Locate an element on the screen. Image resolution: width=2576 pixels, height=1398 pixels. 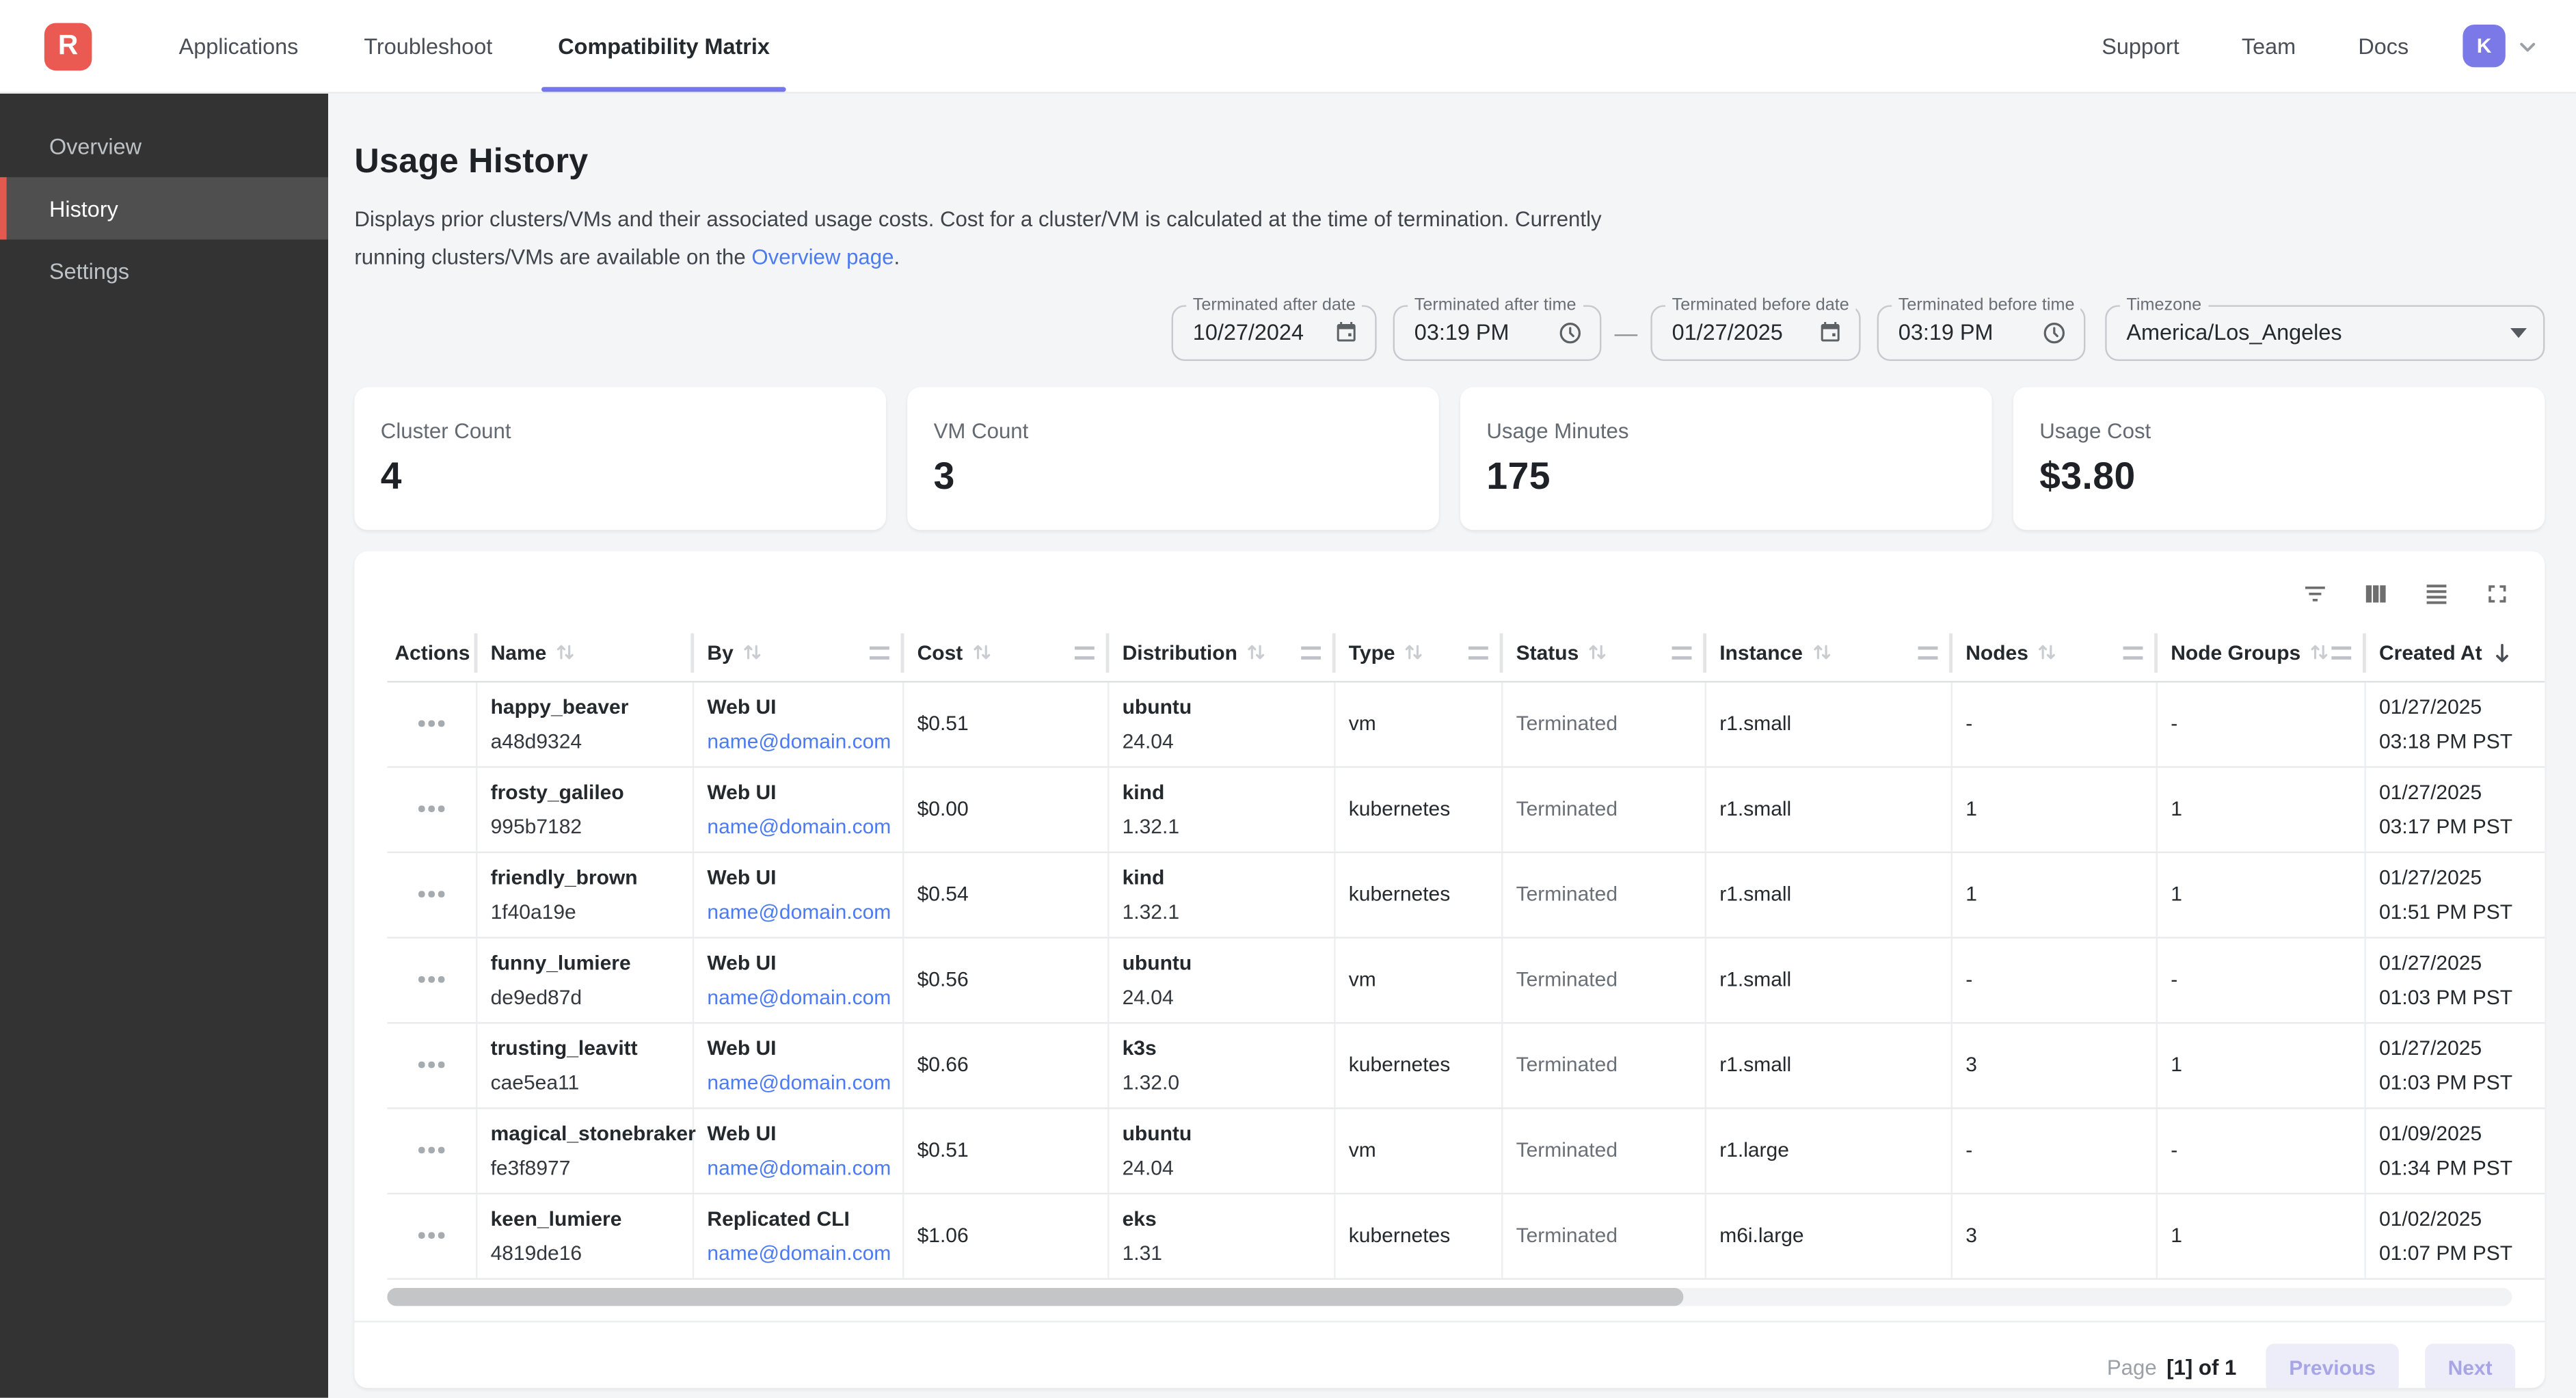
column-header-status: Status is located at coordinates (1604, 652).